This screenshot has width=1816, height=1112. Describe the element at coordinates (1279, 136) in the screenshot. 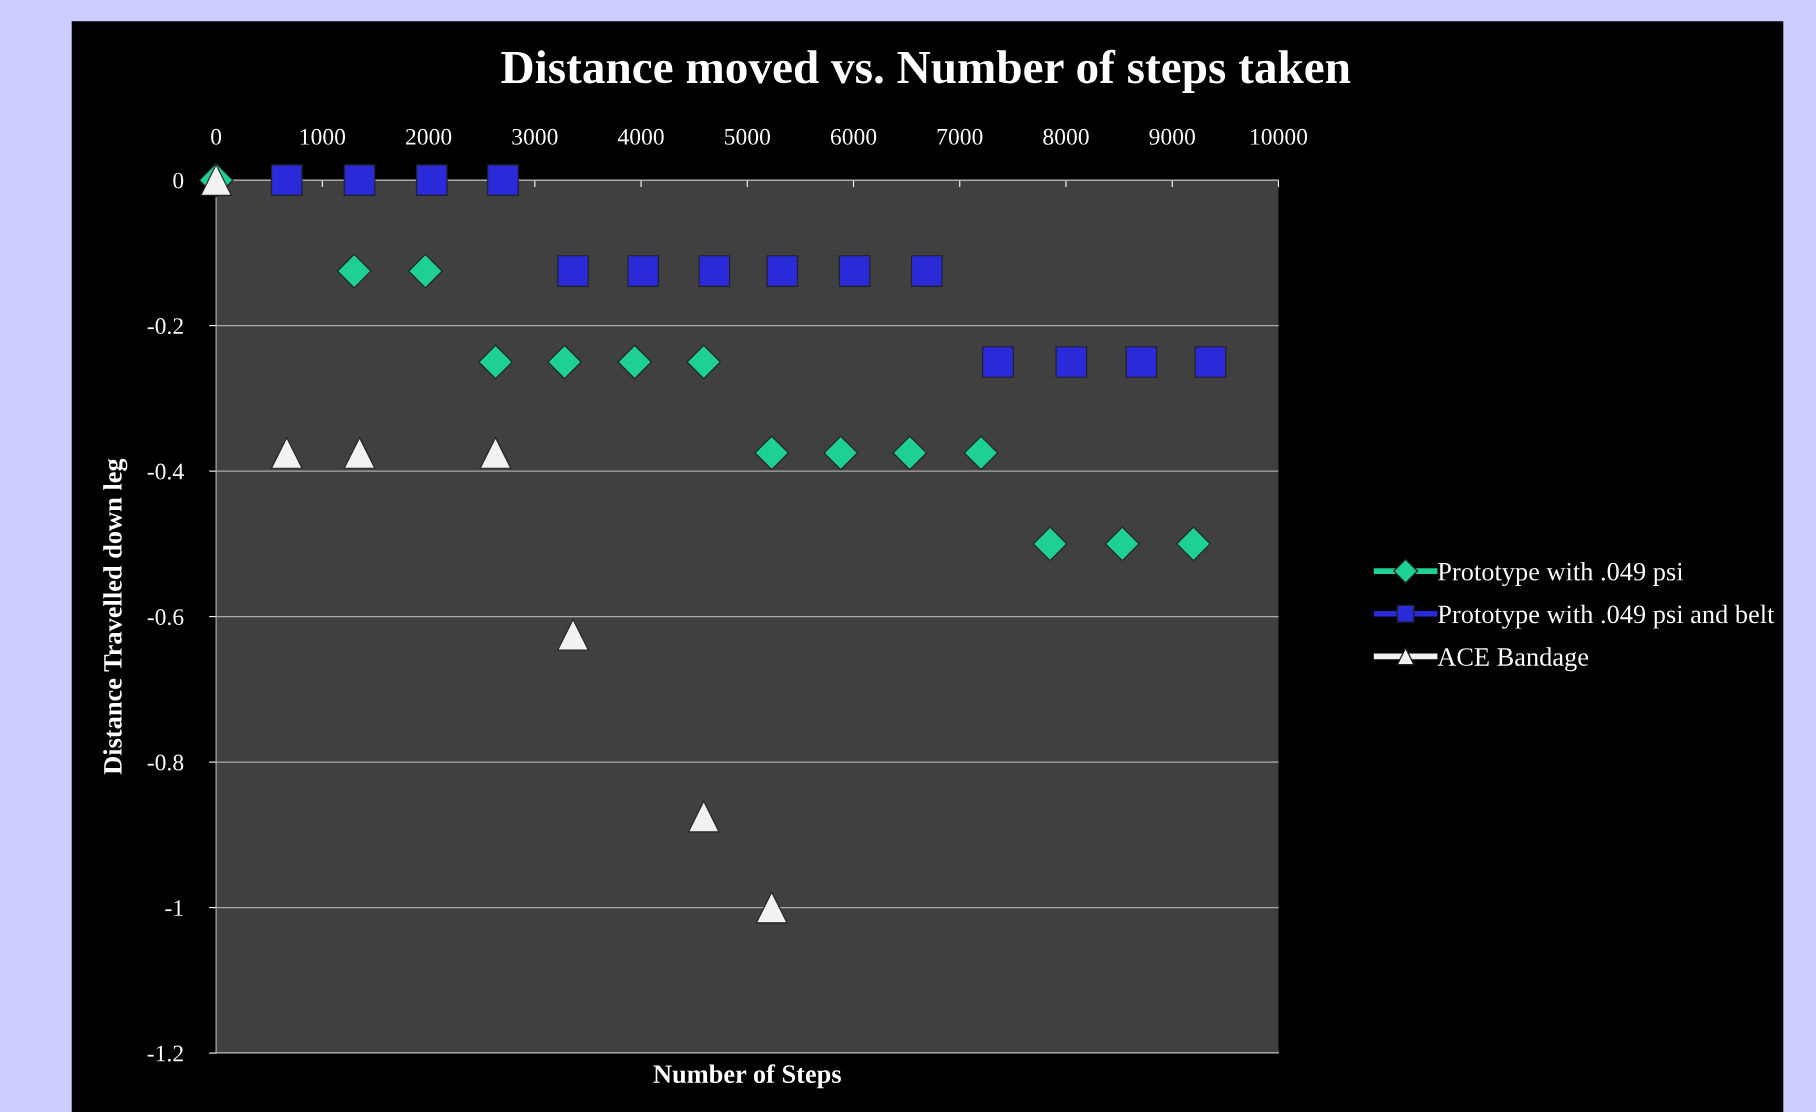

I see `x-tick-label: 10000` at that location.